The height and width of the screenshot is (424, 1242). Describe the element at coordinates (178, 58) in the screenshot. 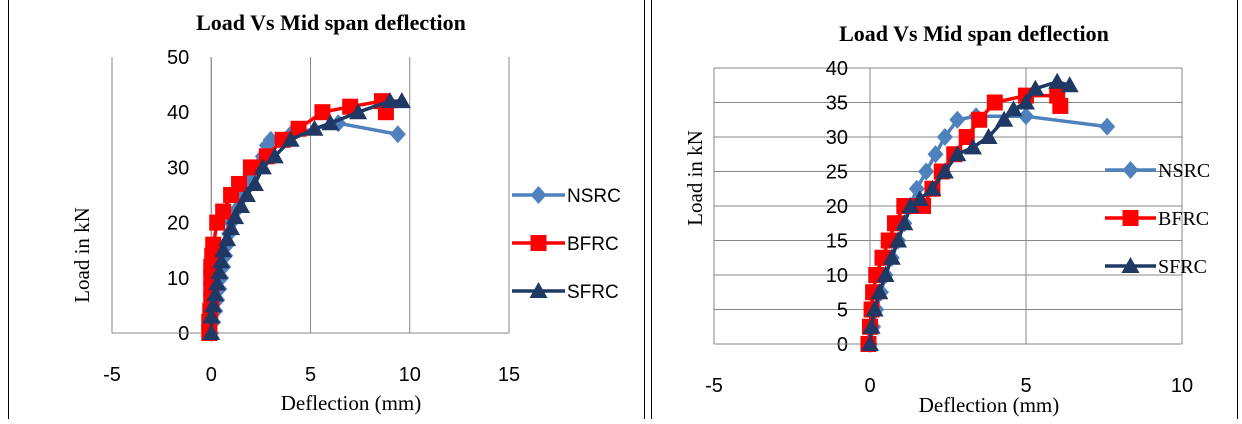

I see `y-tick-label: 50` at that location.